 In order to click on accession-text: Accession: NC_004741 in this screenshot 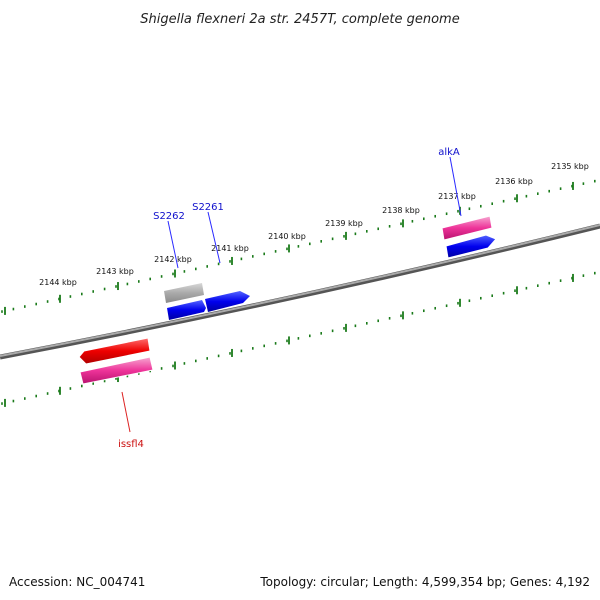, I will do `click(77, 582)`.